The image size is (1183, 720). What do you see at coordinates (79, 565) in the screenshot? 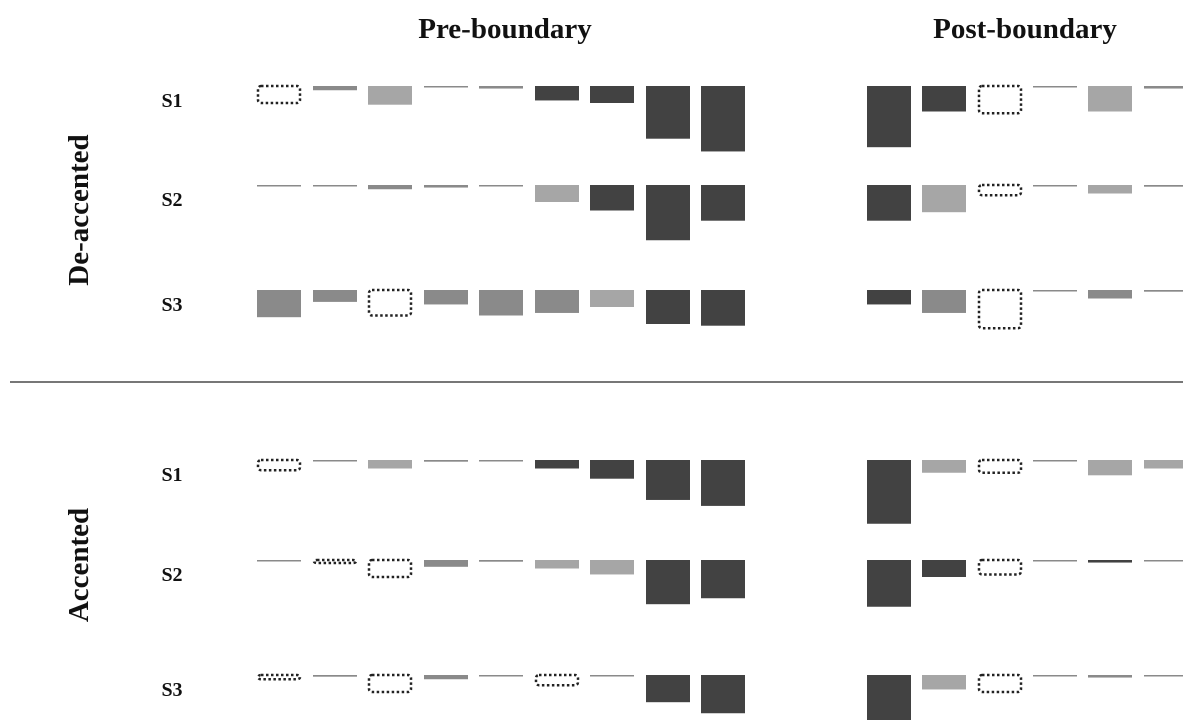
I see `condition-label-accented: Accented` at bounding box center [79, 565].